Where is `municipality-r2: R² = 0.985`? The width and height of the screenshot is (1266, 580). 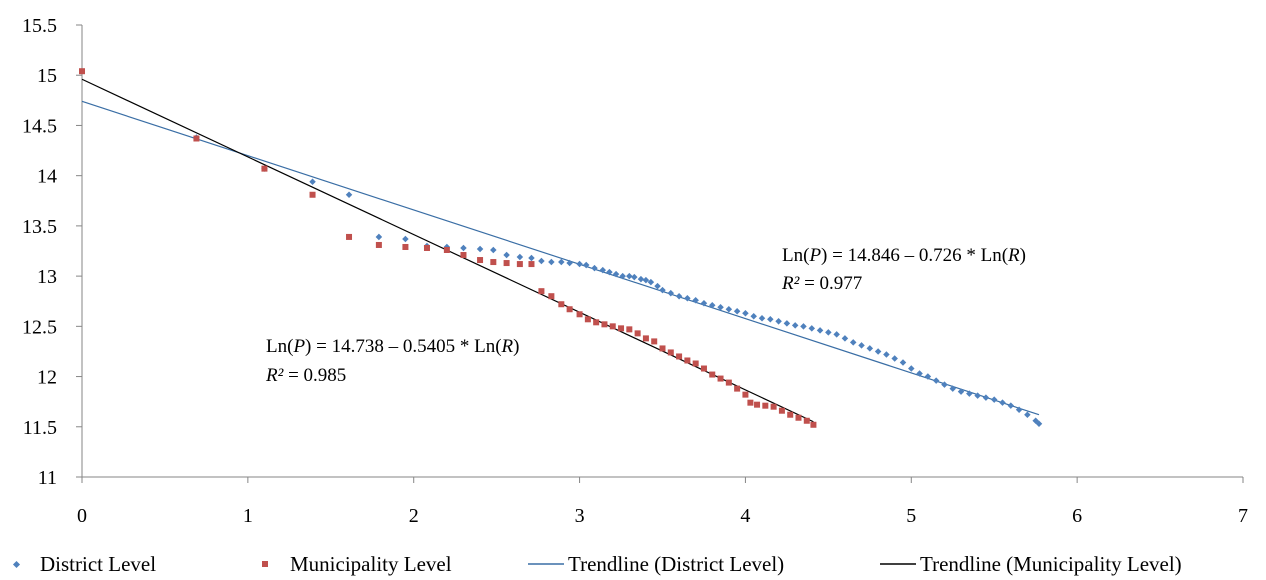 municipality-r2: R² = 0.985 is located at coordinates (305, 375).